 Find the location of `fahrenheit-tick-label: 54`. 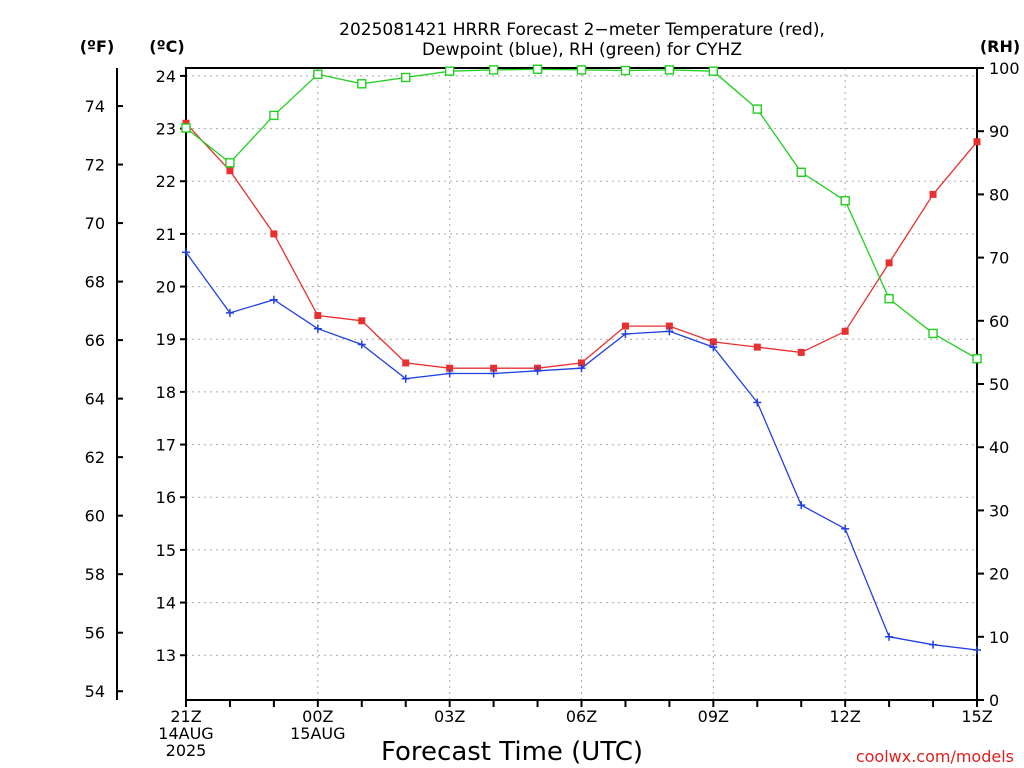

fahrenheit-tick-label: 54 is located at coordinates (95, 691).